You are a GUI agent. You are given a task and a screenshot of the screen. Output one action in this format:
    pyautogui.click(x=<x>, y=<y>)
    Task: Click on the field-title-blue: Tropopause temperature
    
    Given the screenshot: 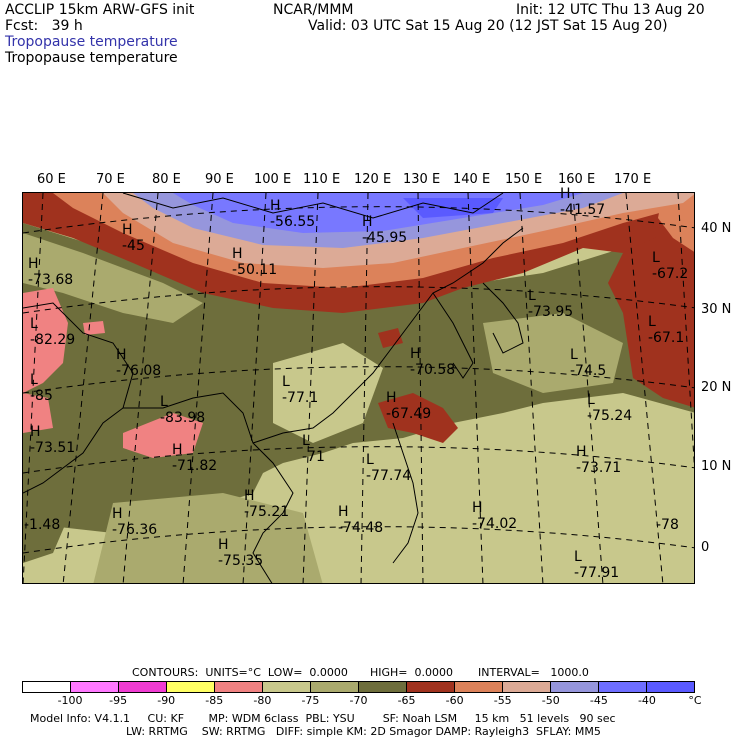 What is the action you would take?
    pyautogui.click(x=91, y=42)
    